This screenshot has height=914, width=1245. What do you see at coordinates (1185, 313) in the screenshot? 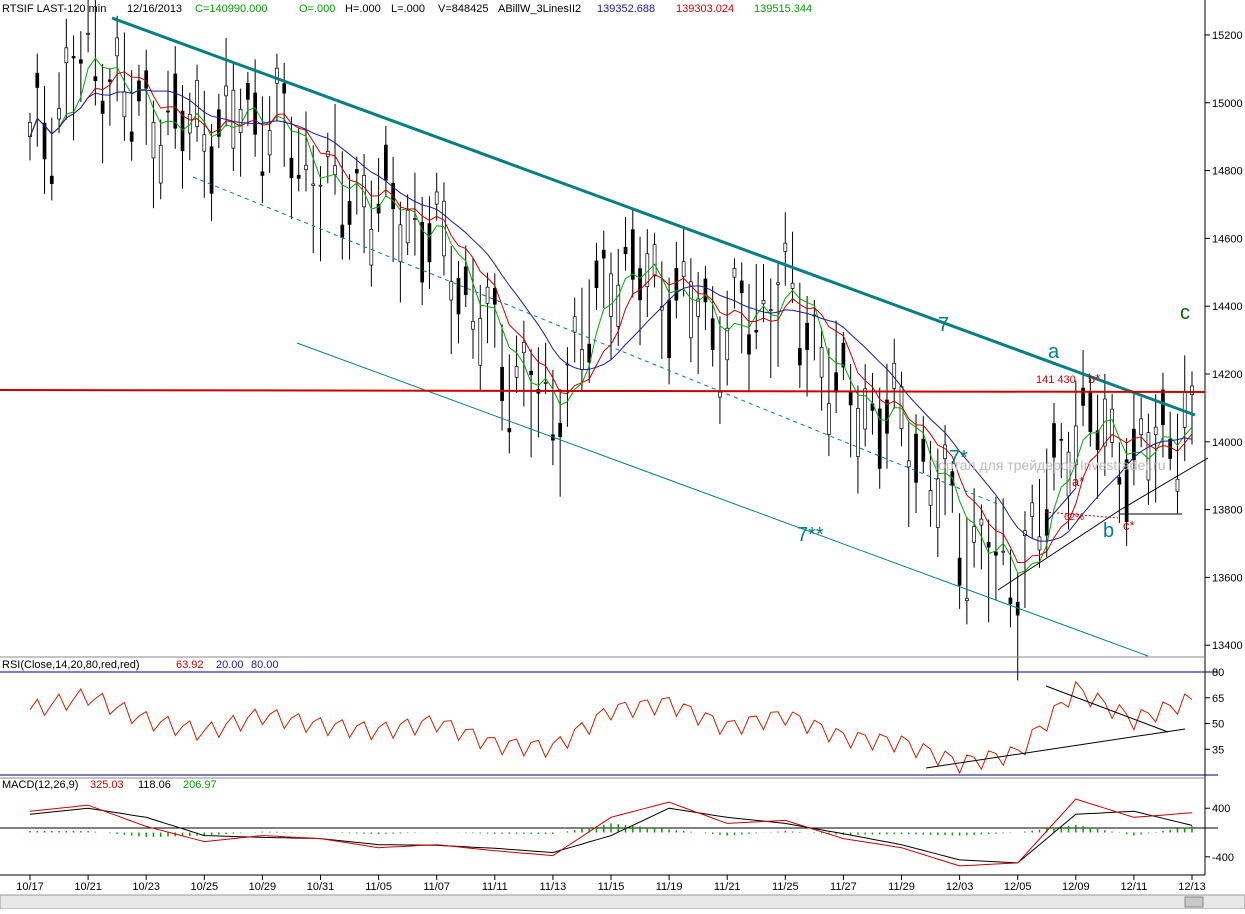
I see `wave-label-c: c` at bounding box center [1185, 313].